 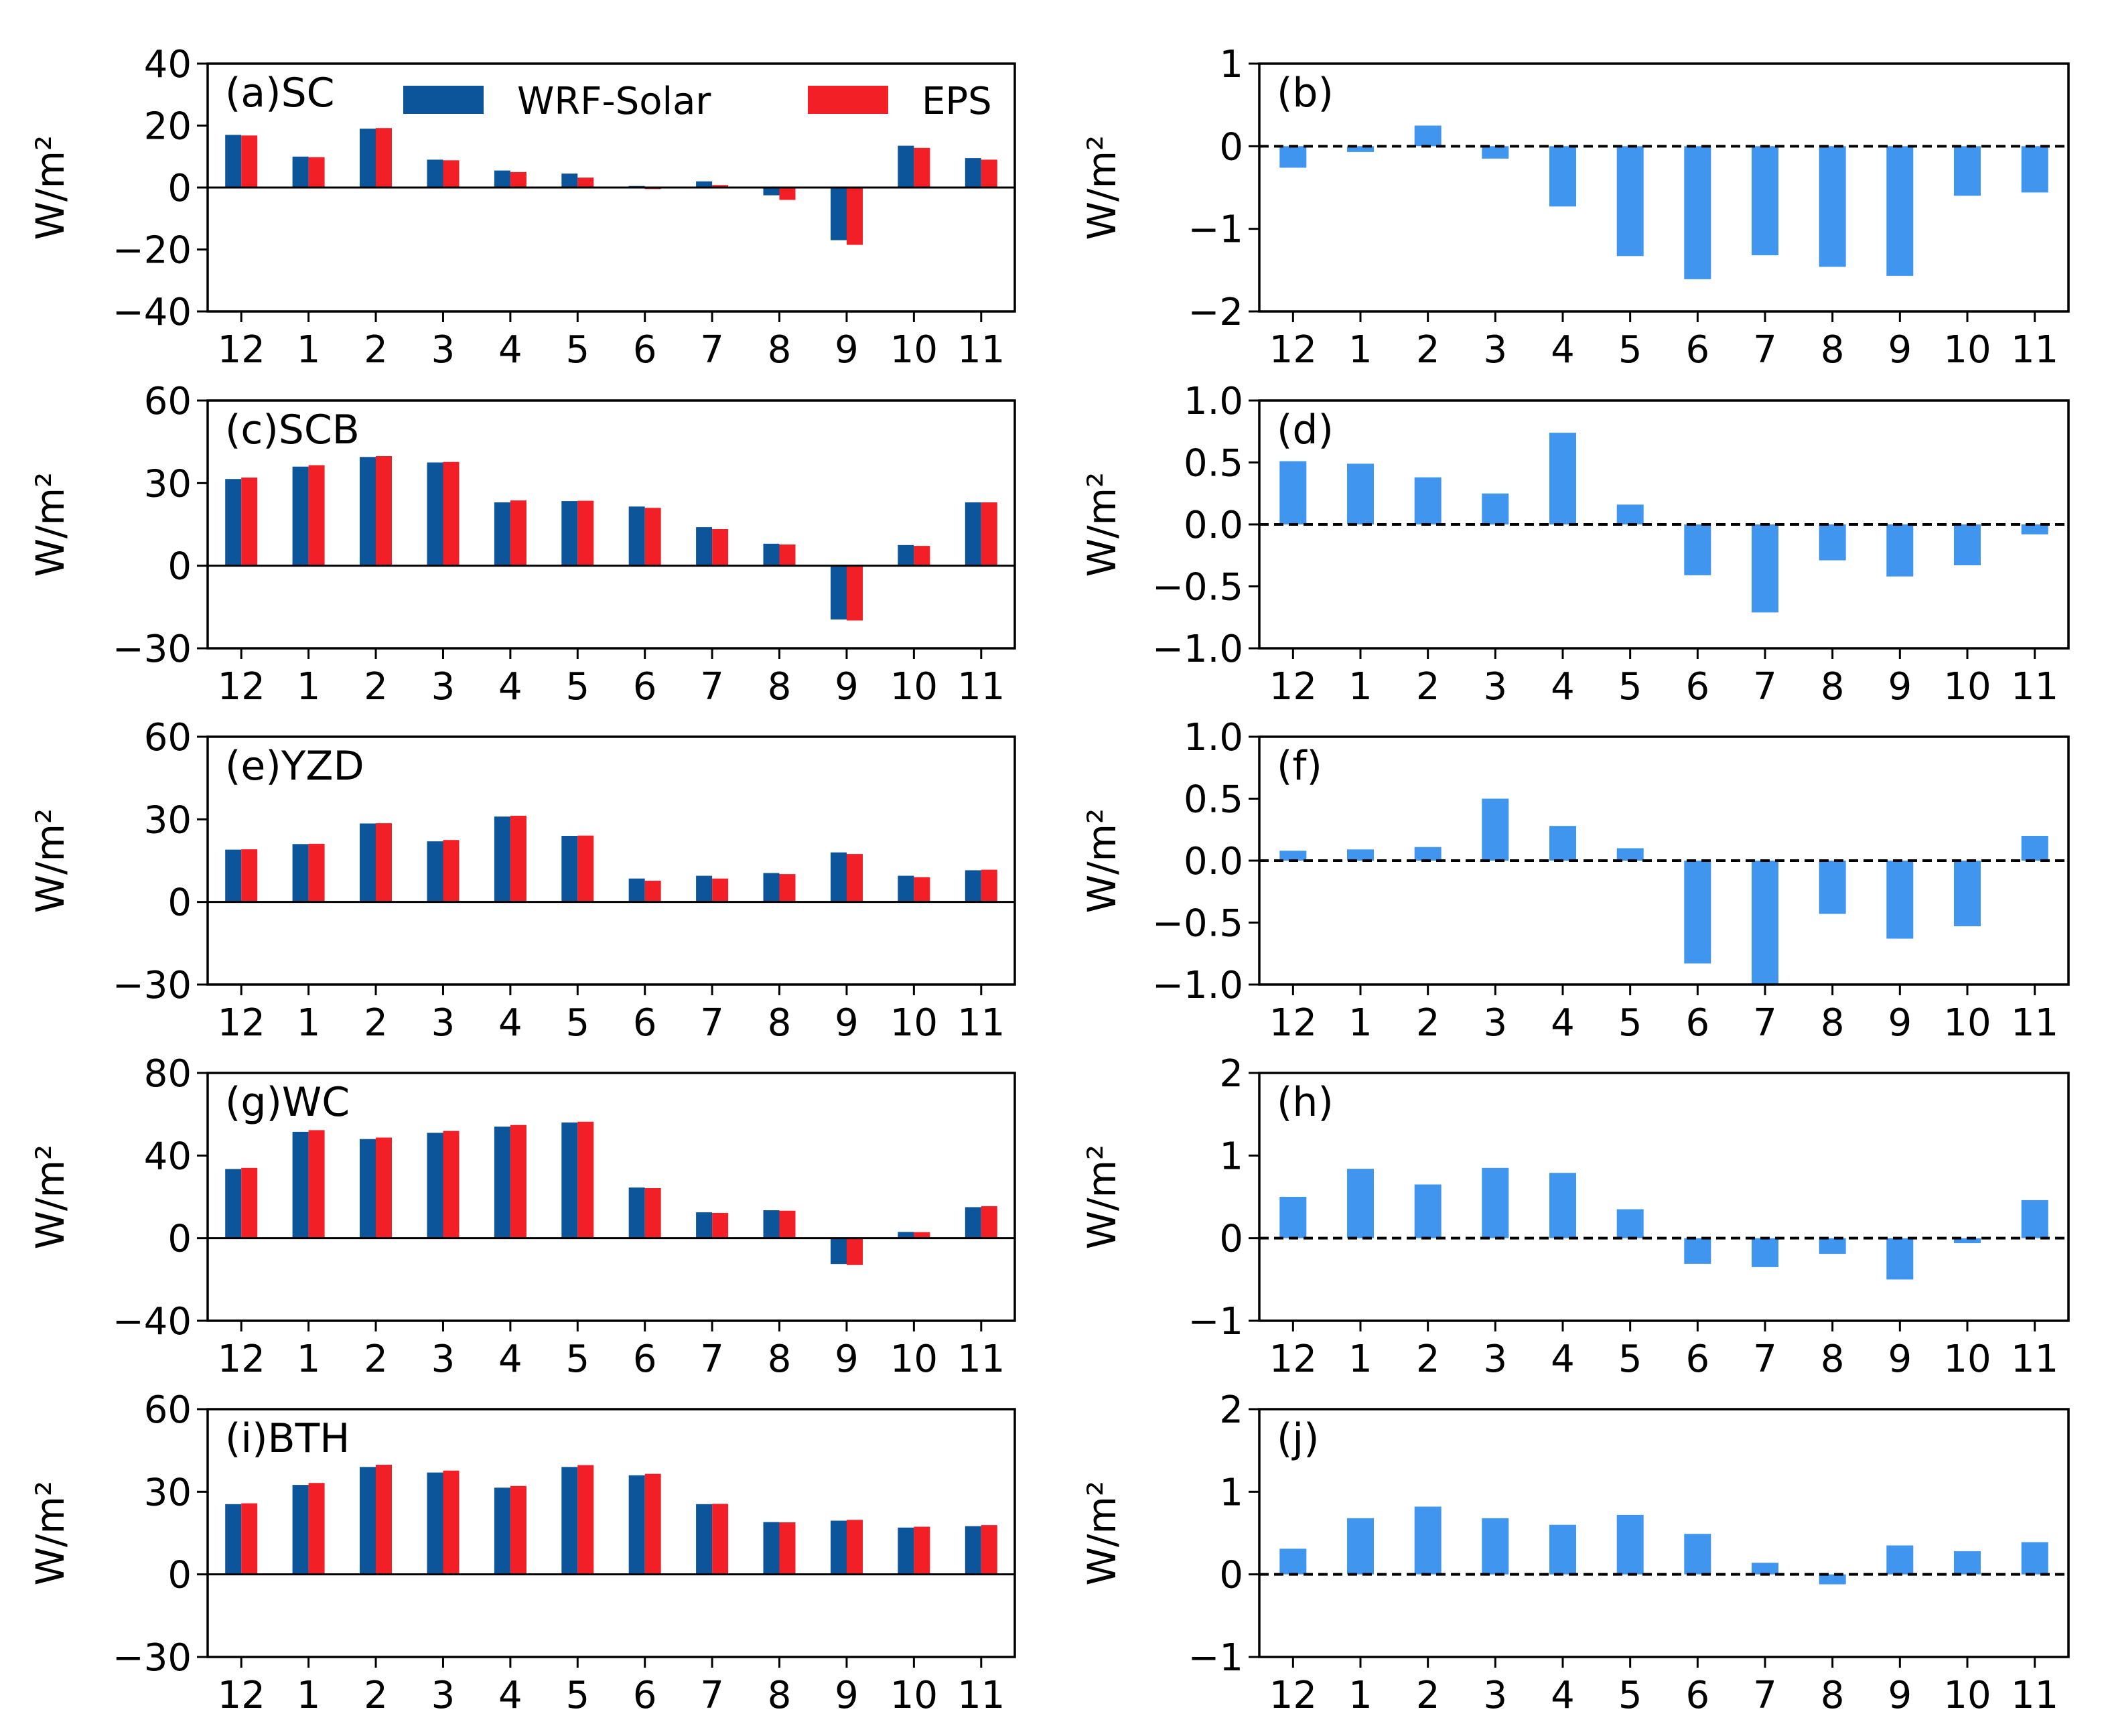 What do you see at coordinates (1496, 687) in the screenshot?
I see `chart-3-xtick-label: 3` at bounding box center [1496, 687].